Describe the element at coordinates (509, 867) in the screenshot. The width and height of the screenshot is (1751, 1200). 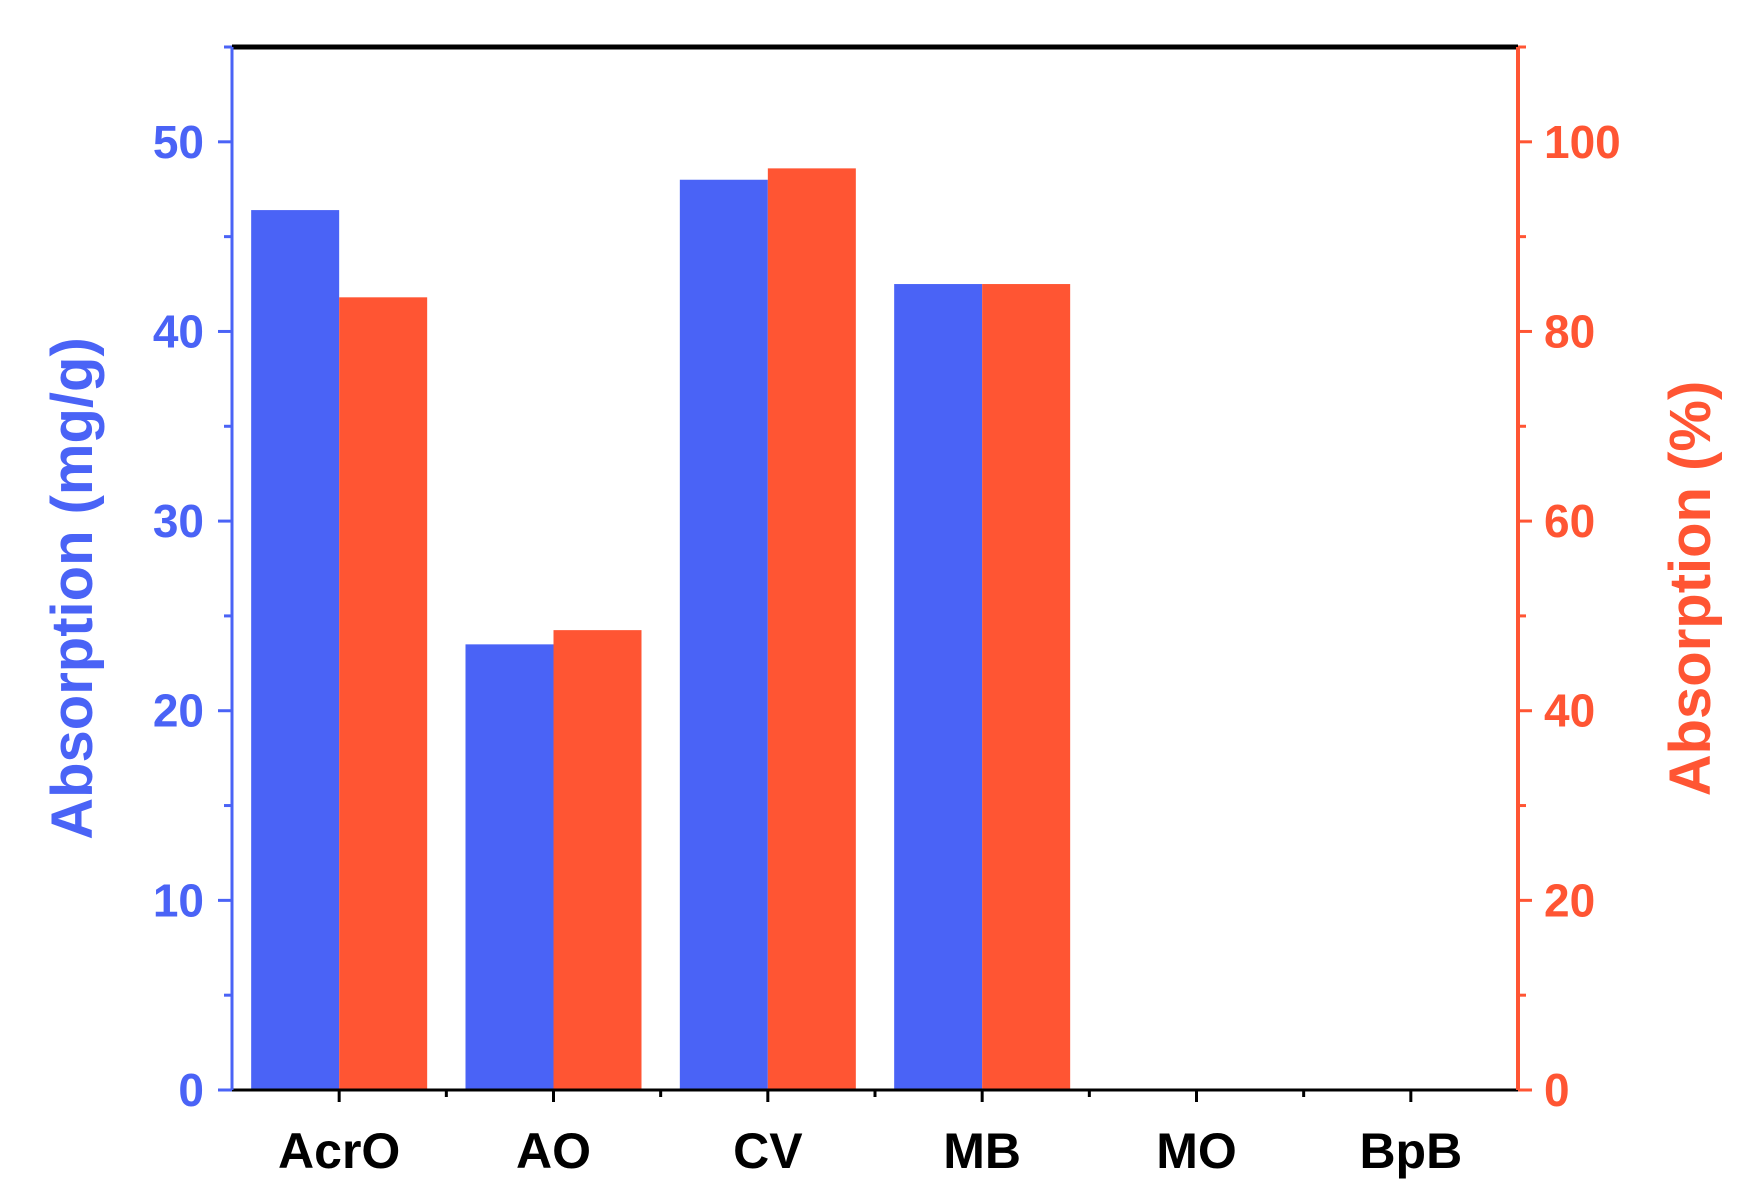
I see `bar-left-ao` at that location.